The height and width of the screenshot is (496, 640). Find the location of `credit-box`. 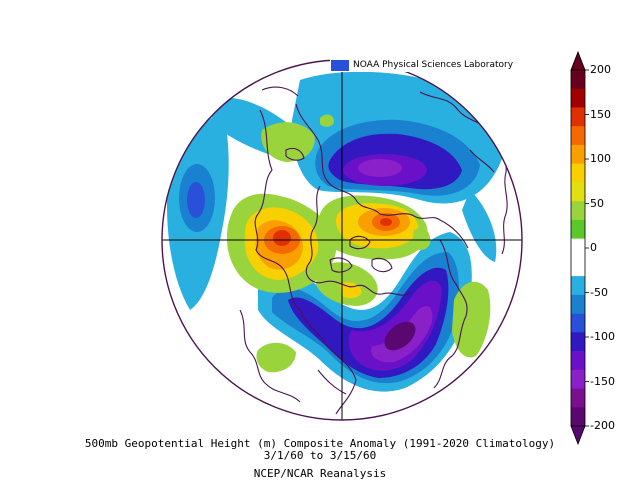

credit-box is located at coordinates (428, 65).